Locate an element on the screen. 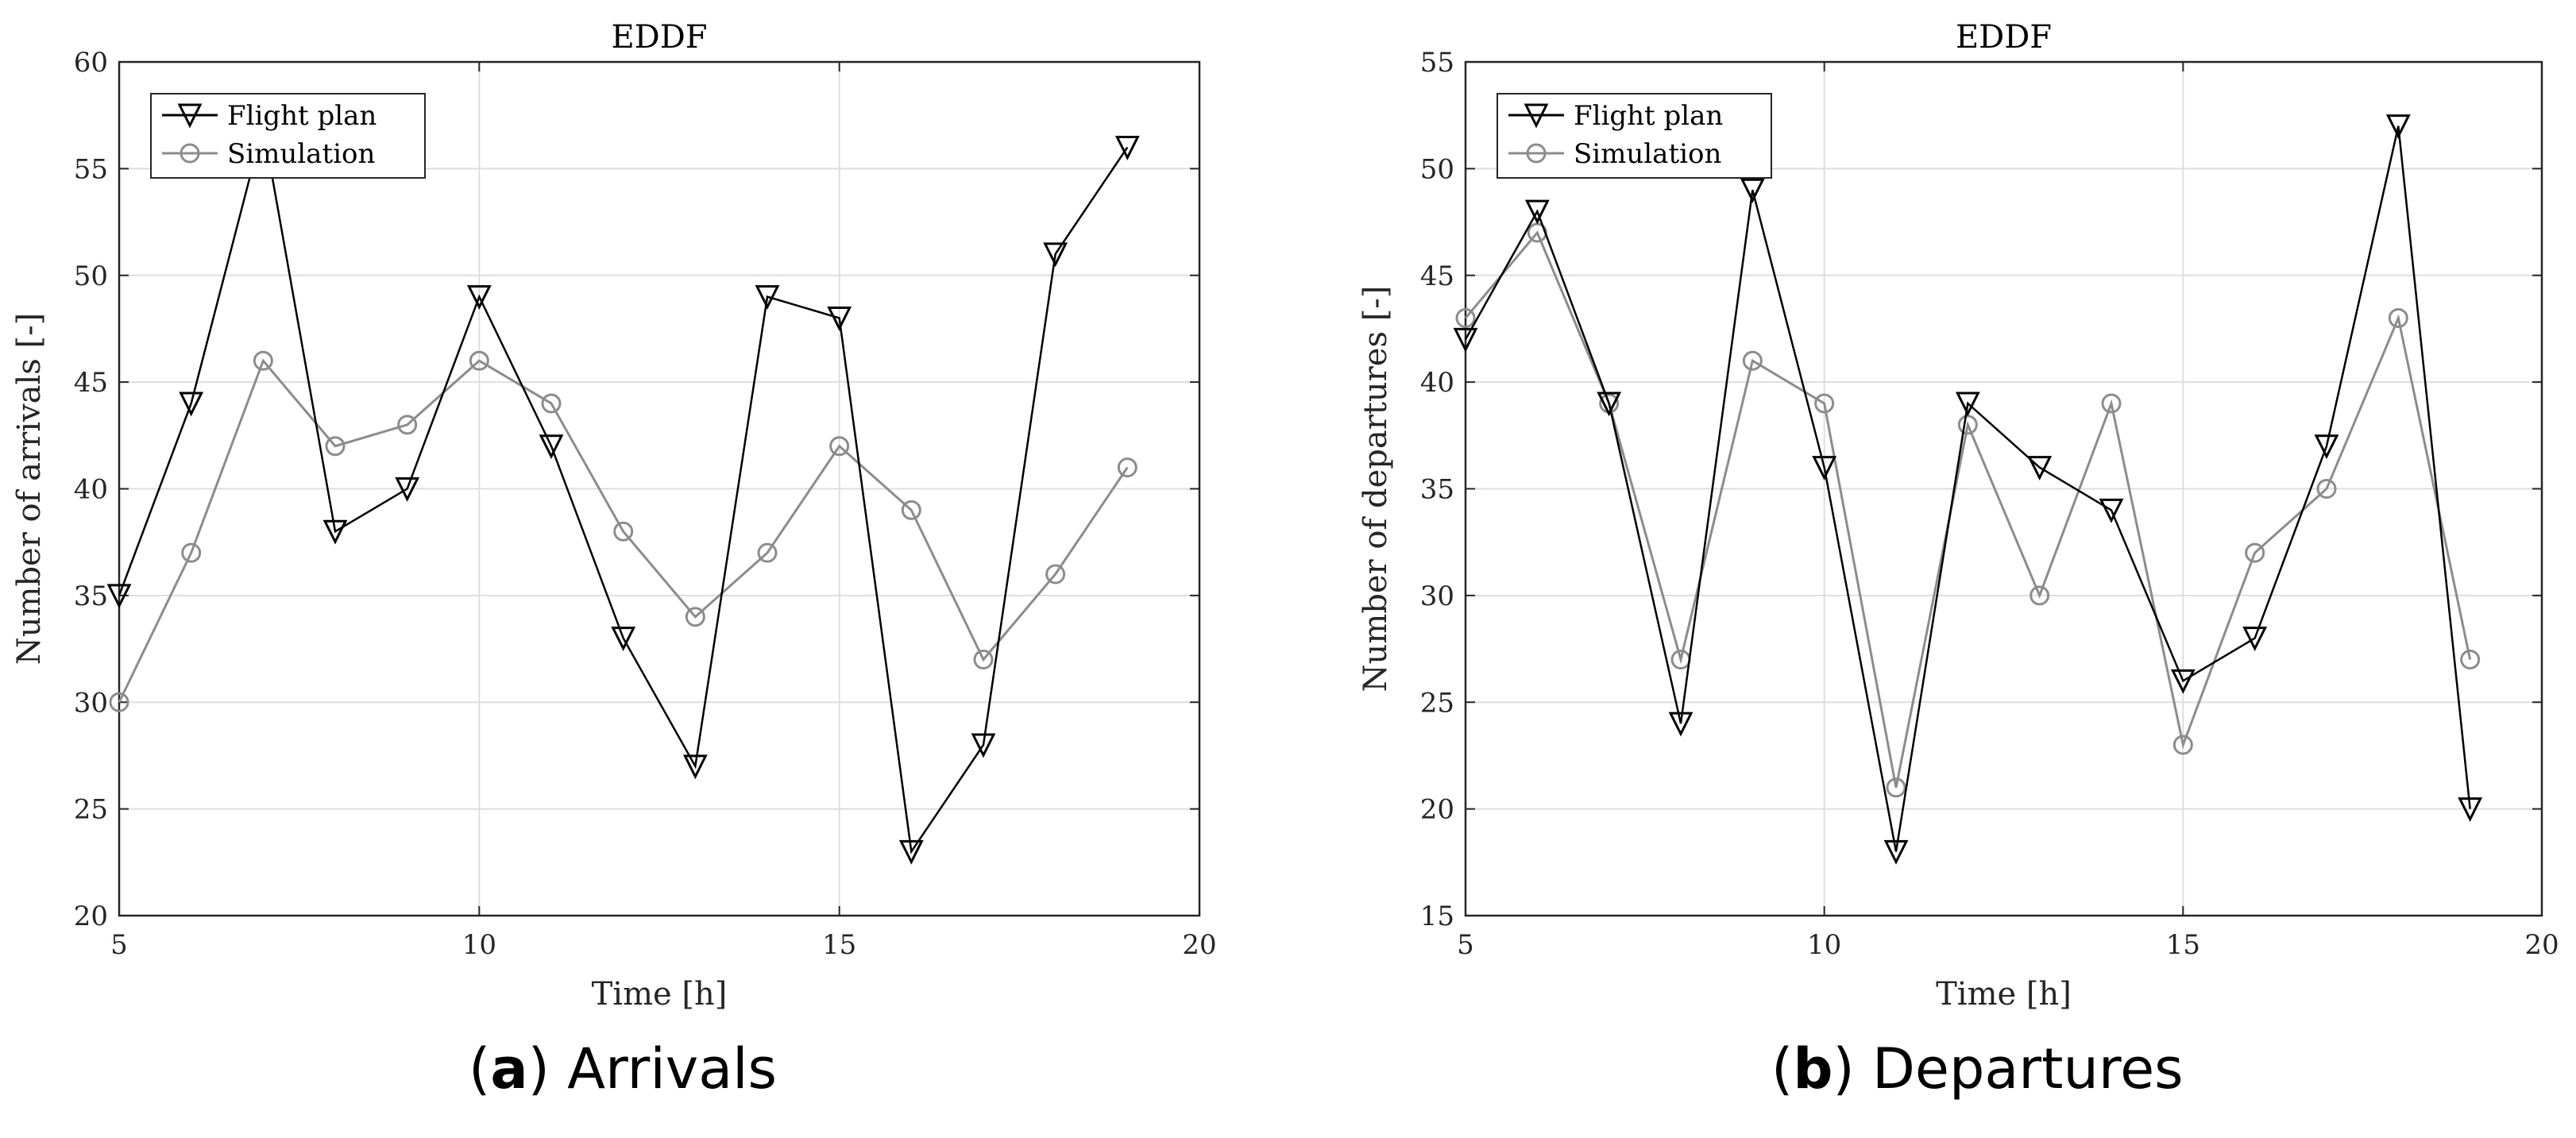 The height and width of the screenshot is (1138, 2576). caption-text: Departures is located at coordinates (2027, 1068).